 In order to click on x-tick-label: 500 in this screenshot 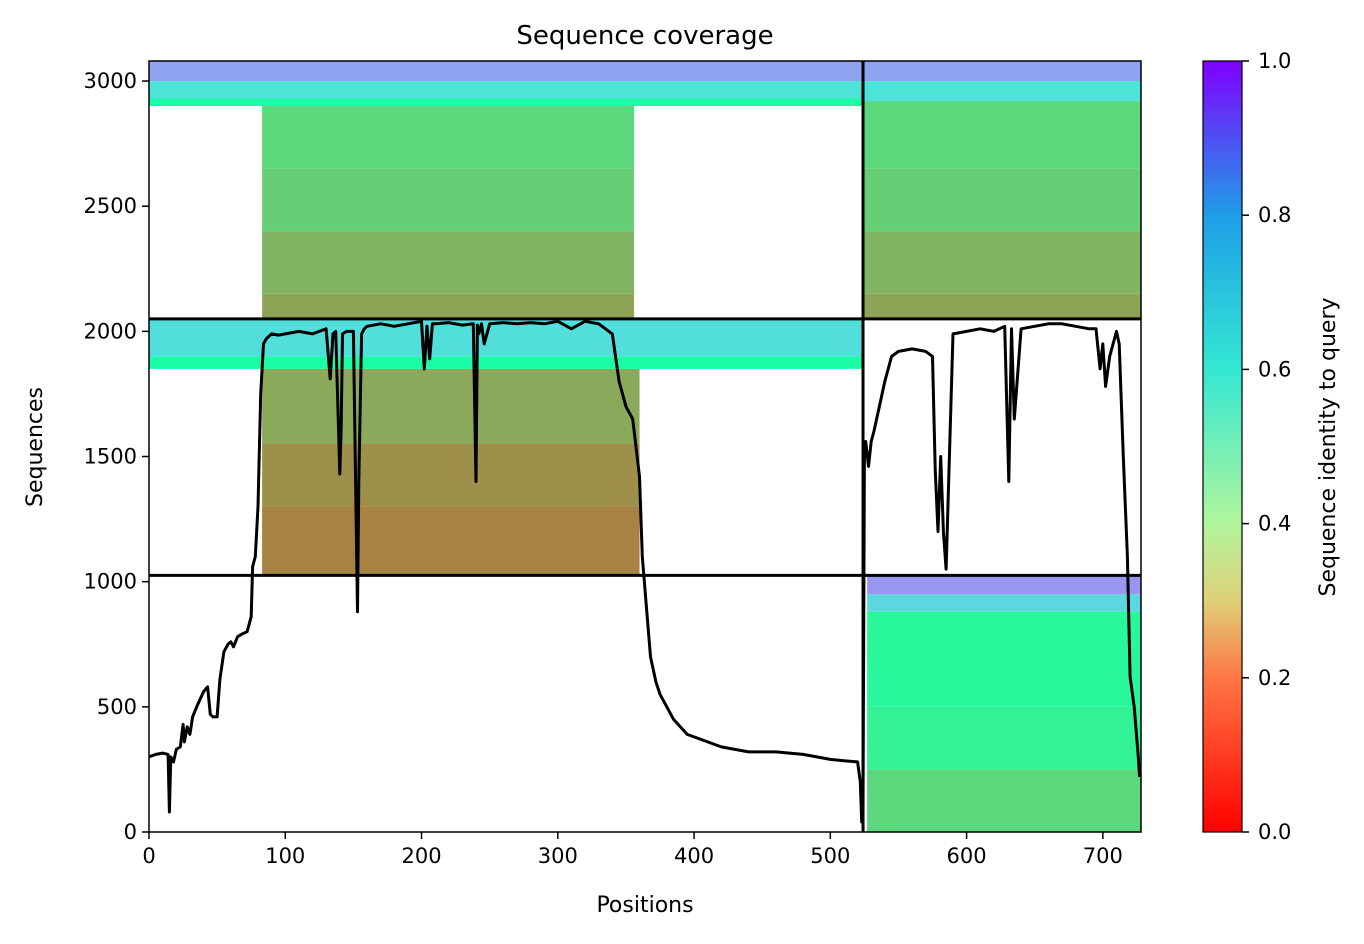, I will do `click(830, 856)`.